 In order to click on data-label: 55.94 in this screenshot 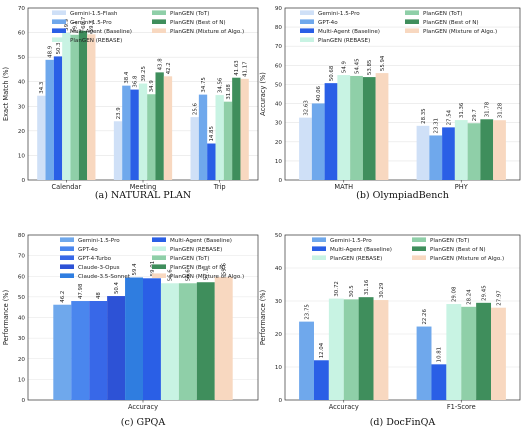, I will do `click(383, 63)`.